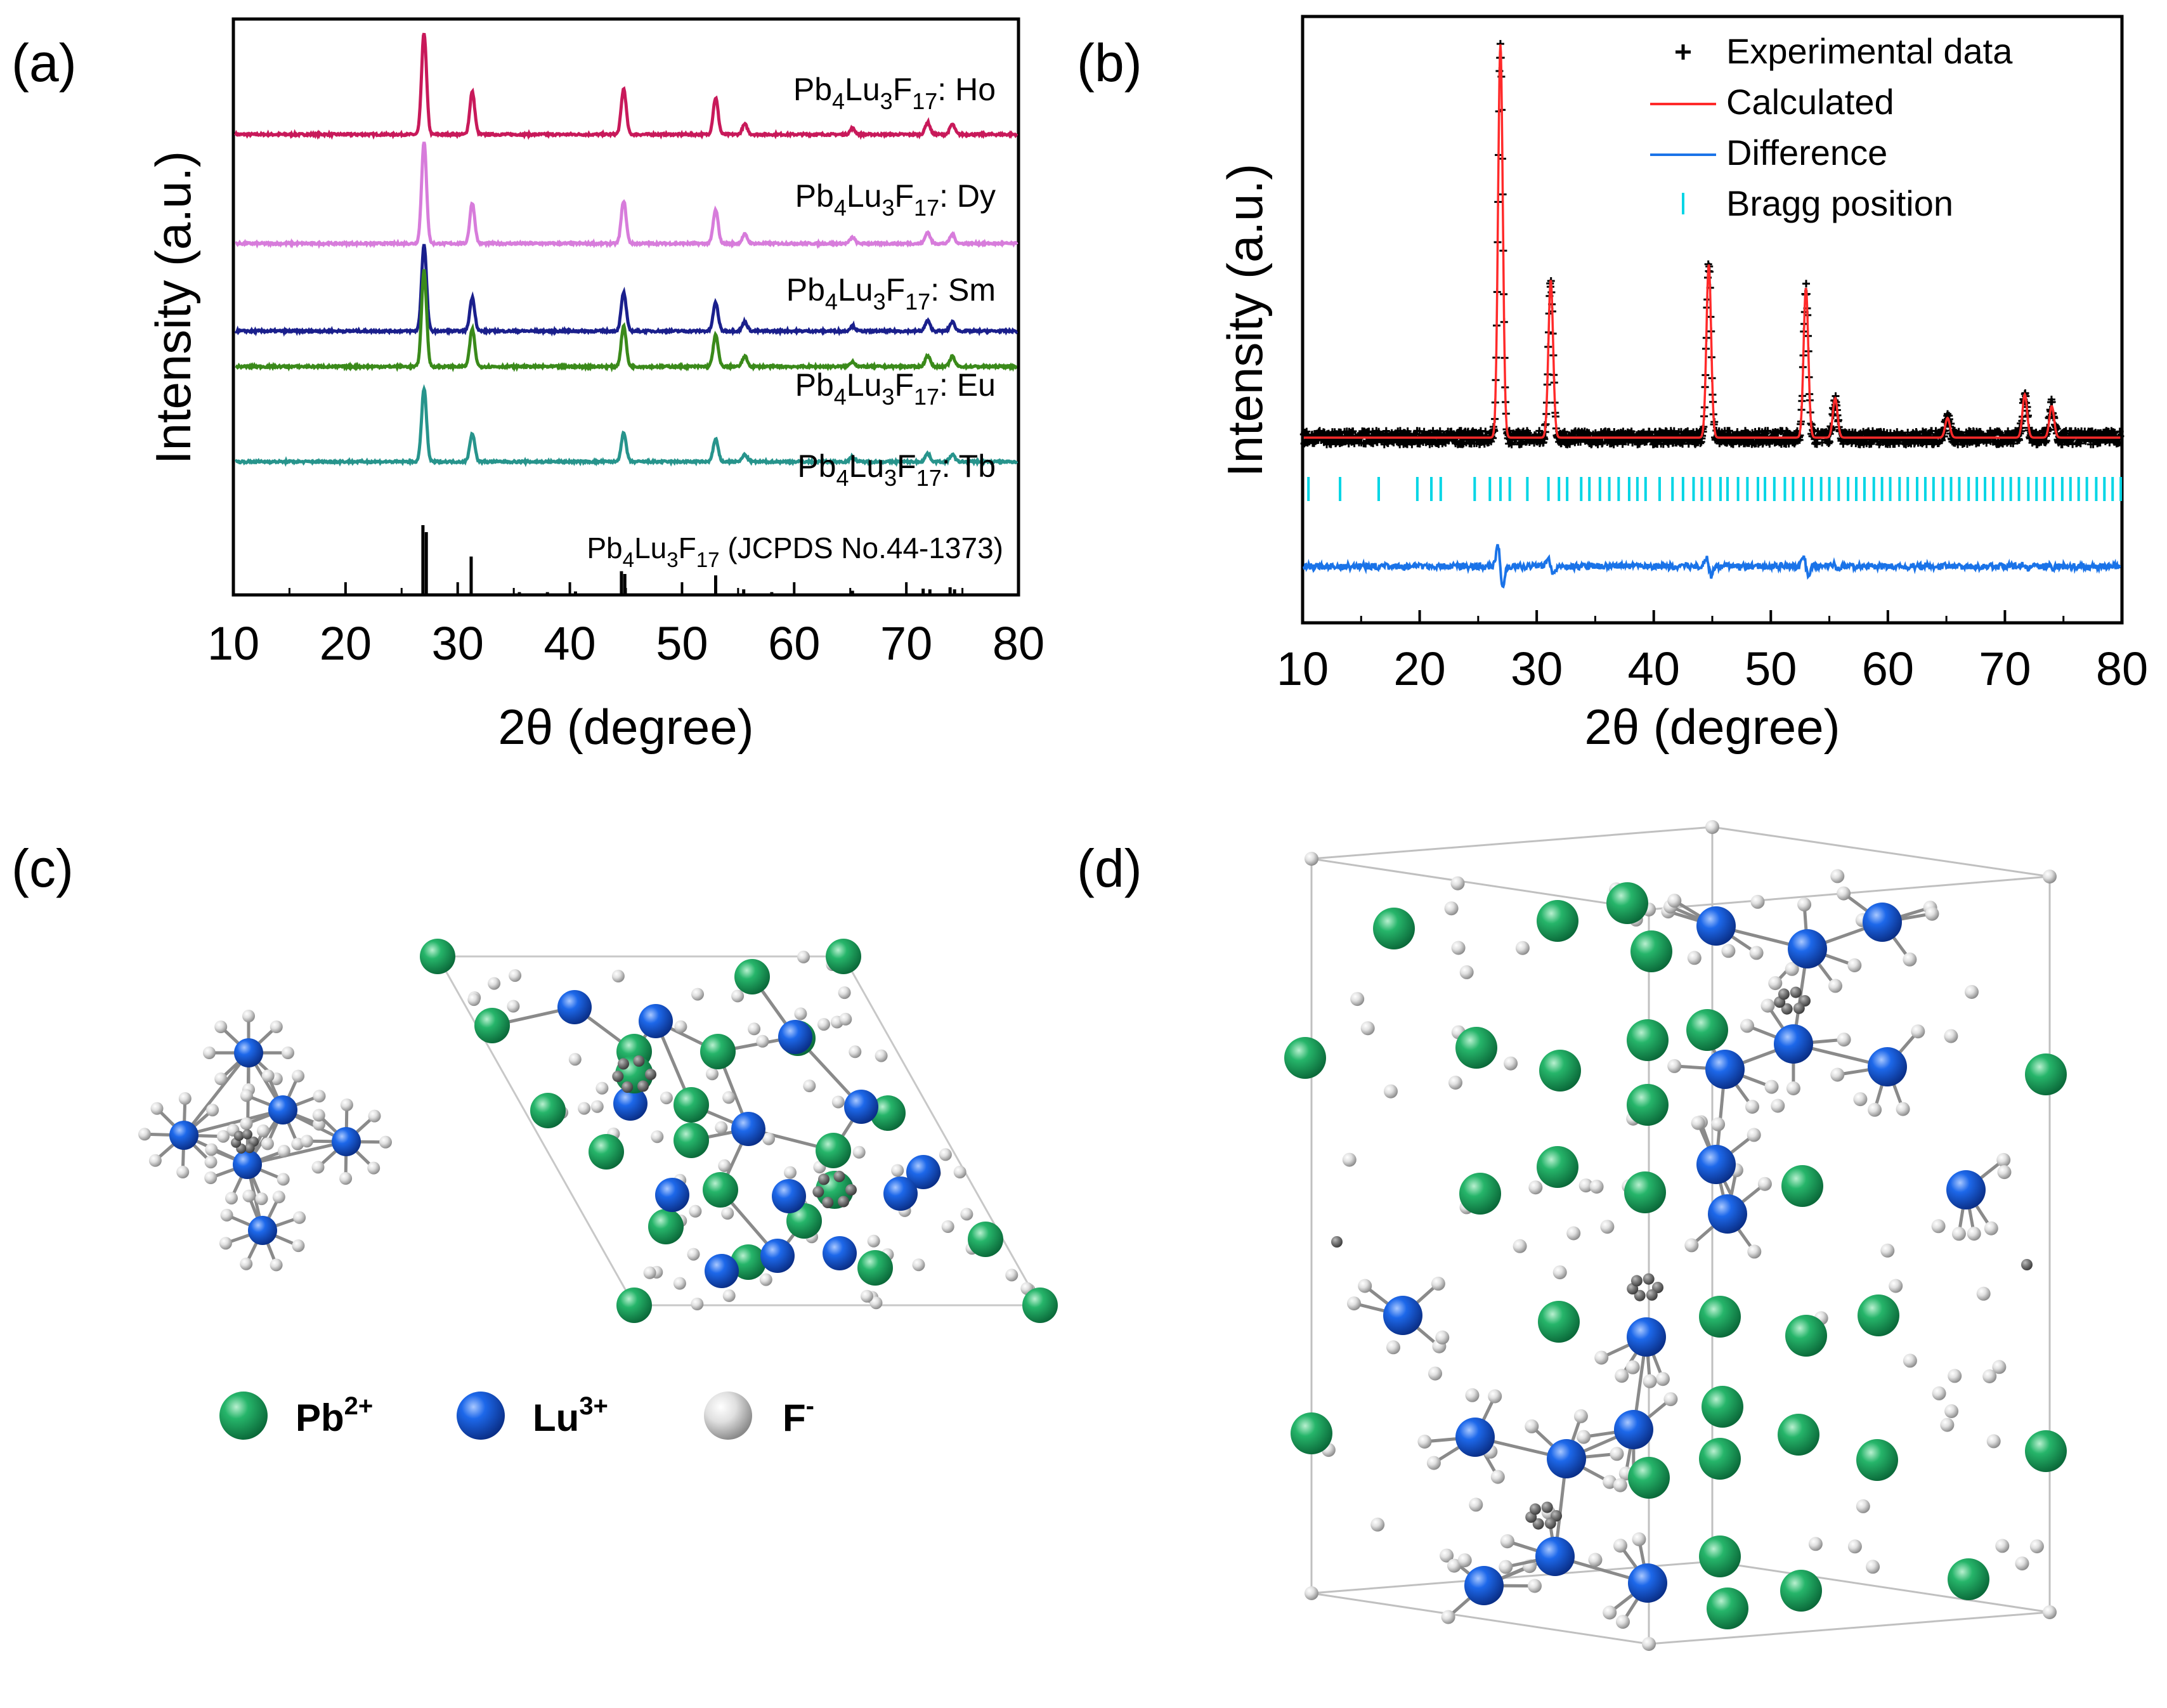  What do you see at coordinates (895, 199) in the screenshot?
I see `curve-label-dy: Pb4Lu3F17: Dy` at bounding box center [895, 199].